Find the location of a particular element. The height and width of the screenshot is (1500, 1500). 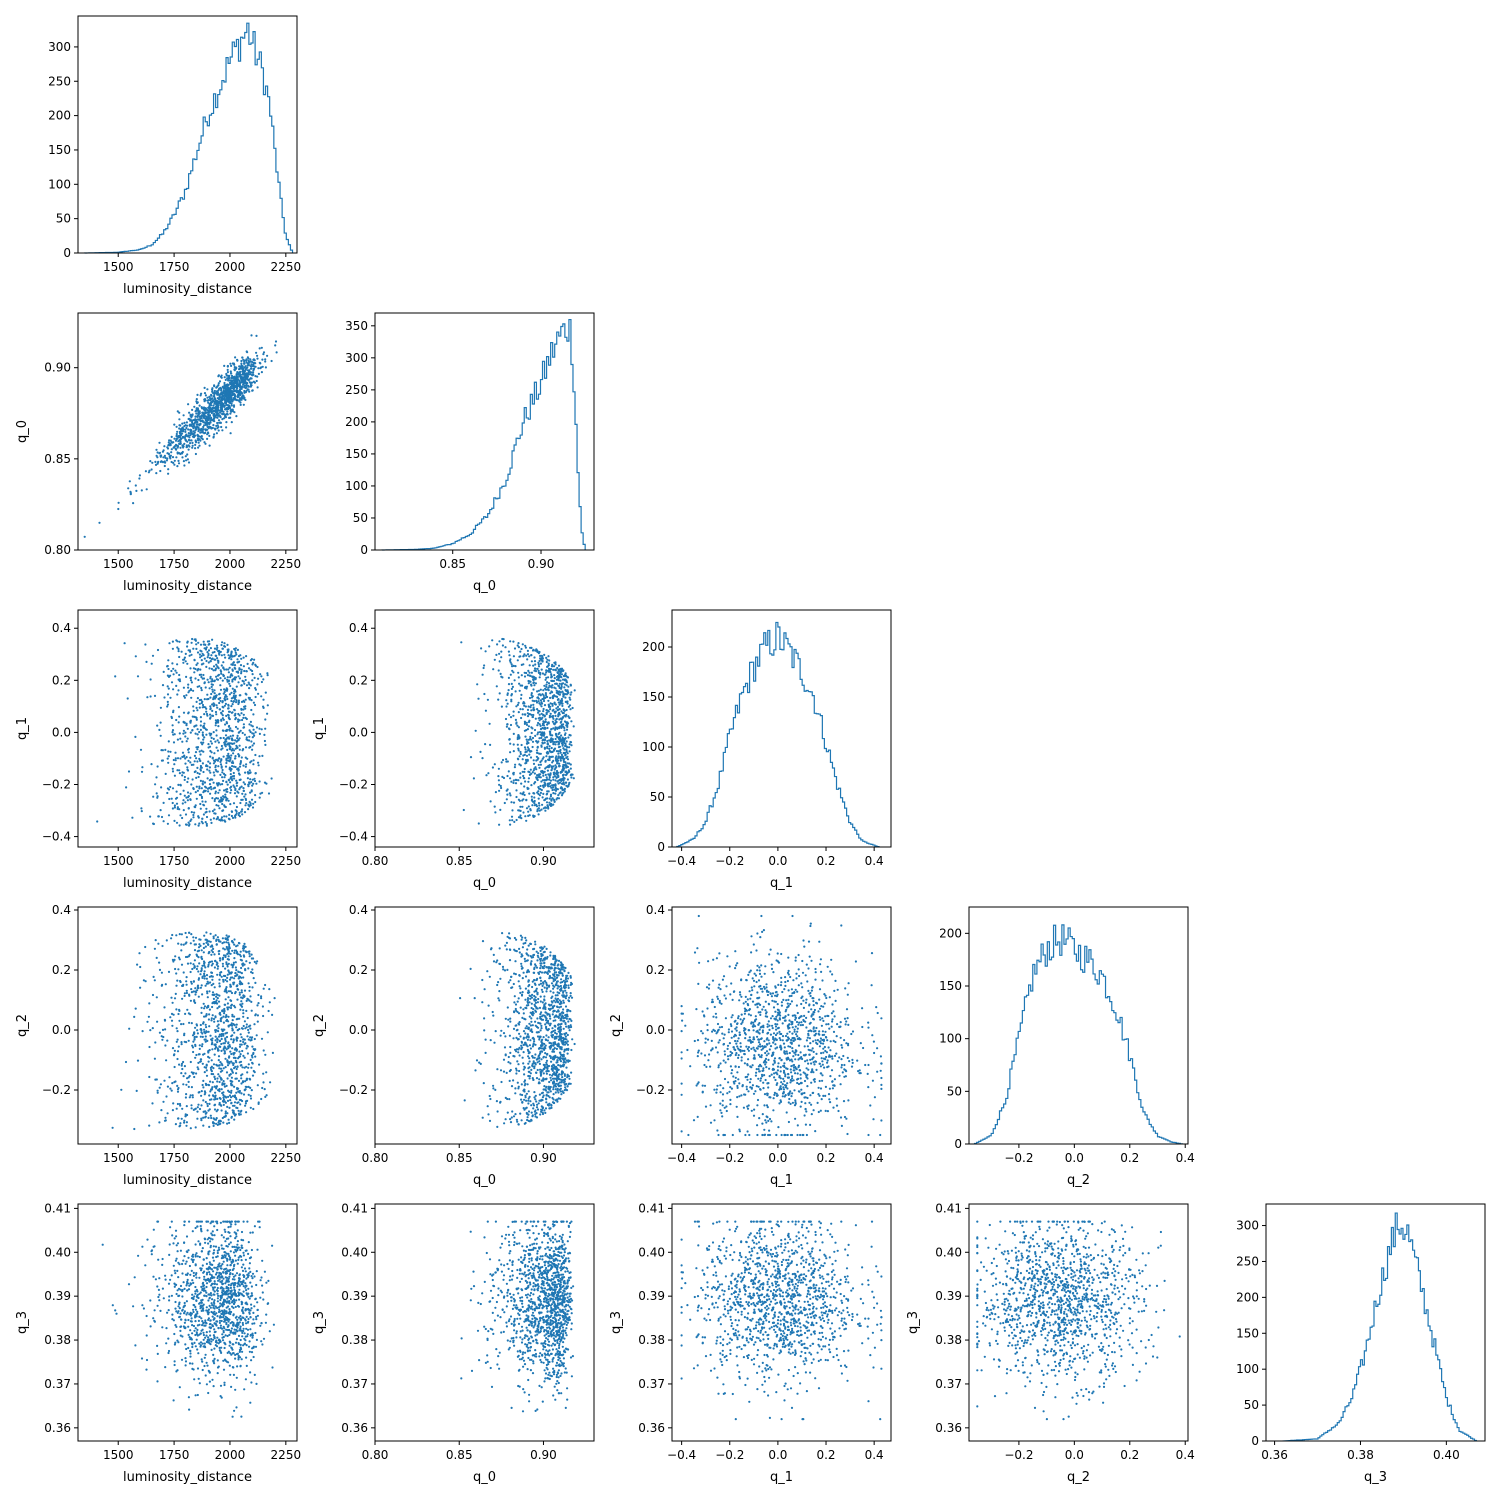

y-tick-label: 350 is located at coordinates (356, 326).